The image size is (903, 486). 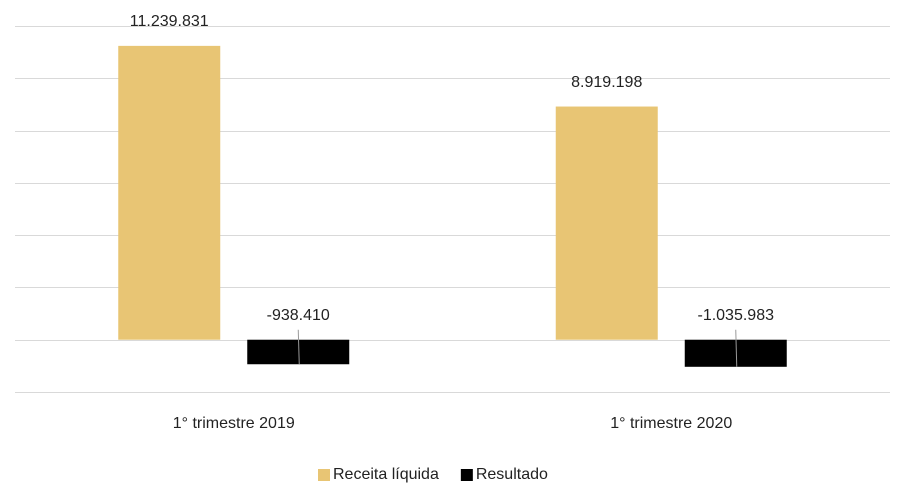 What do you see at coordinates (735, 315) in the screenshot?
I see `data-label: -1.035.983` at bounding box center [735, 315].